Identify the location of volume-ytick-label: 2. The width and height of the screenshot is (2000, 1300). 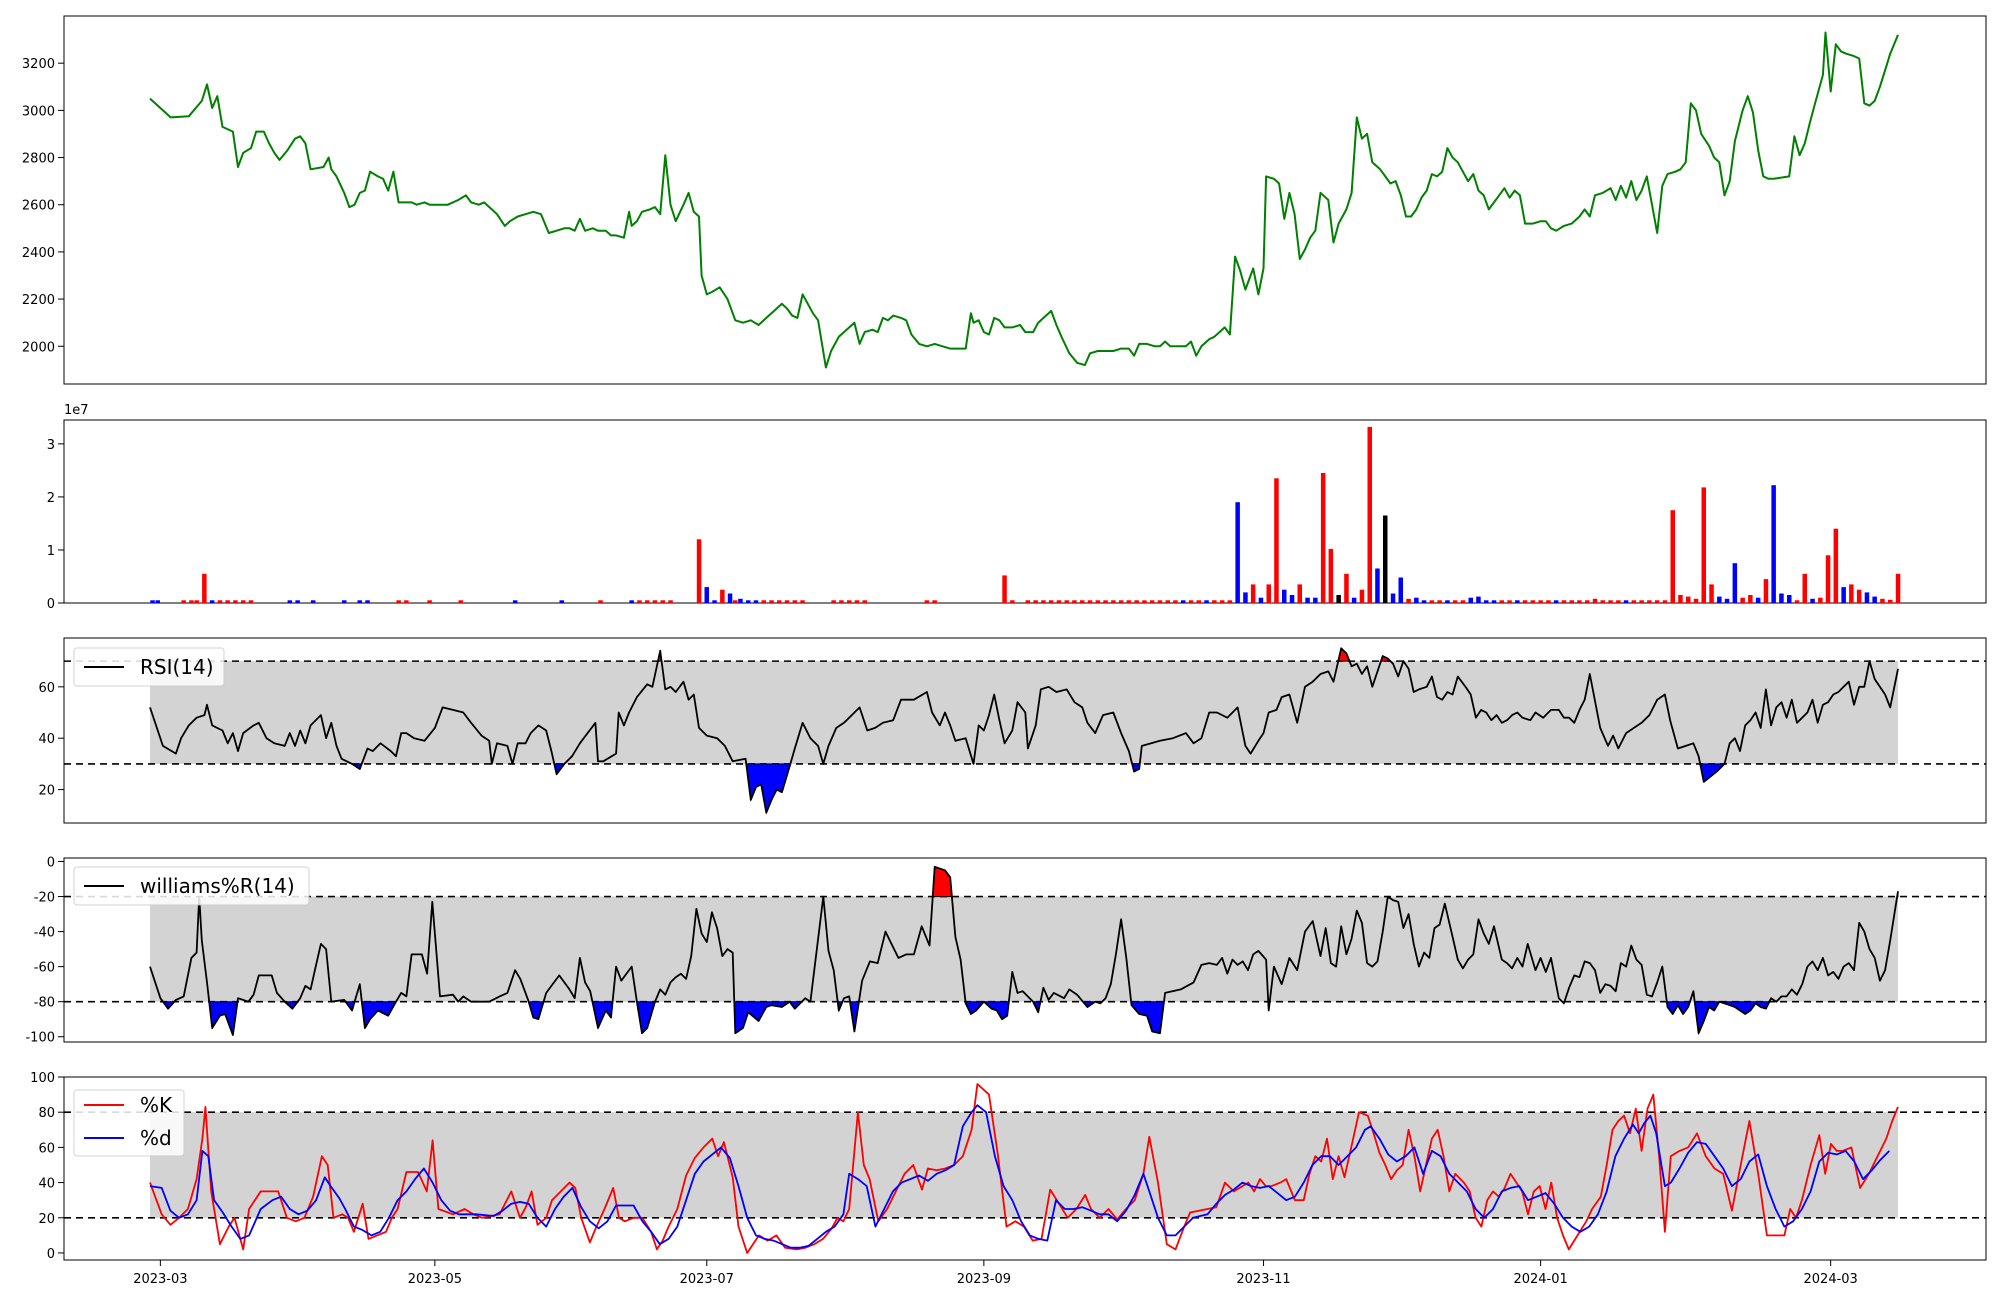
(51, 498).